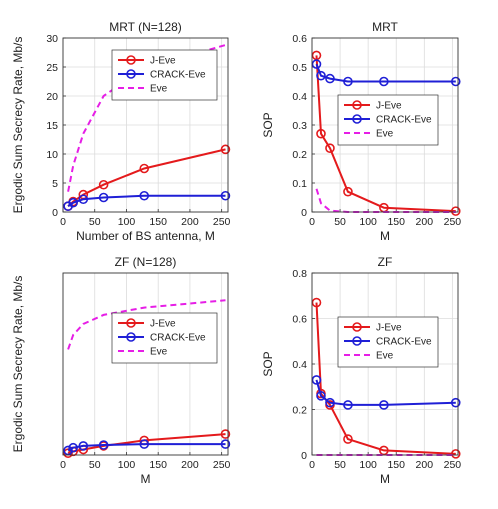 This screenshot has width=498, height=509. I want to click on y-tick-label: 30, so click(52, 39).